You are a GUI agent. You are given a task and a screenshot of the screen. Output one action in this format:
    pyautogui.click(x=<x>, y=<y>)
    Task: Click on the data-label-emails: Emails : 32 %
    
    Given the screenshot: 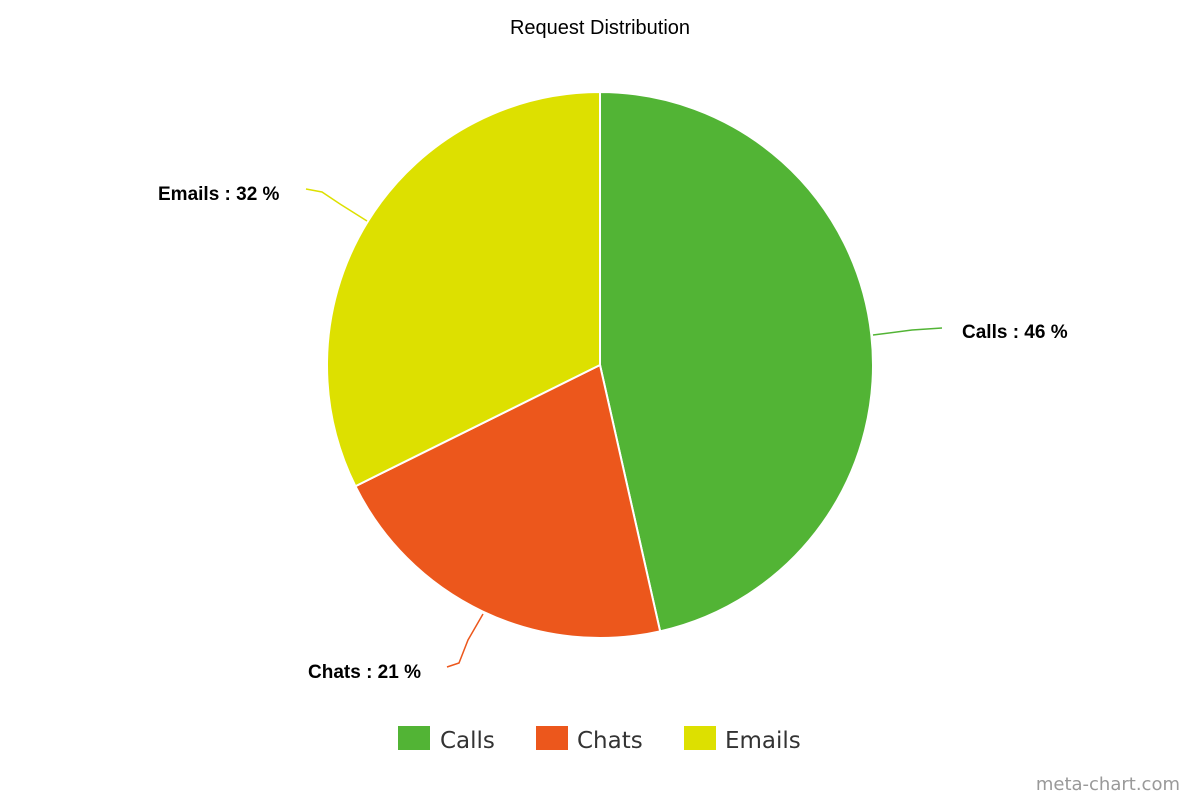 What is the action you would take?
    pyautogui.click(x=219, y=194)
    